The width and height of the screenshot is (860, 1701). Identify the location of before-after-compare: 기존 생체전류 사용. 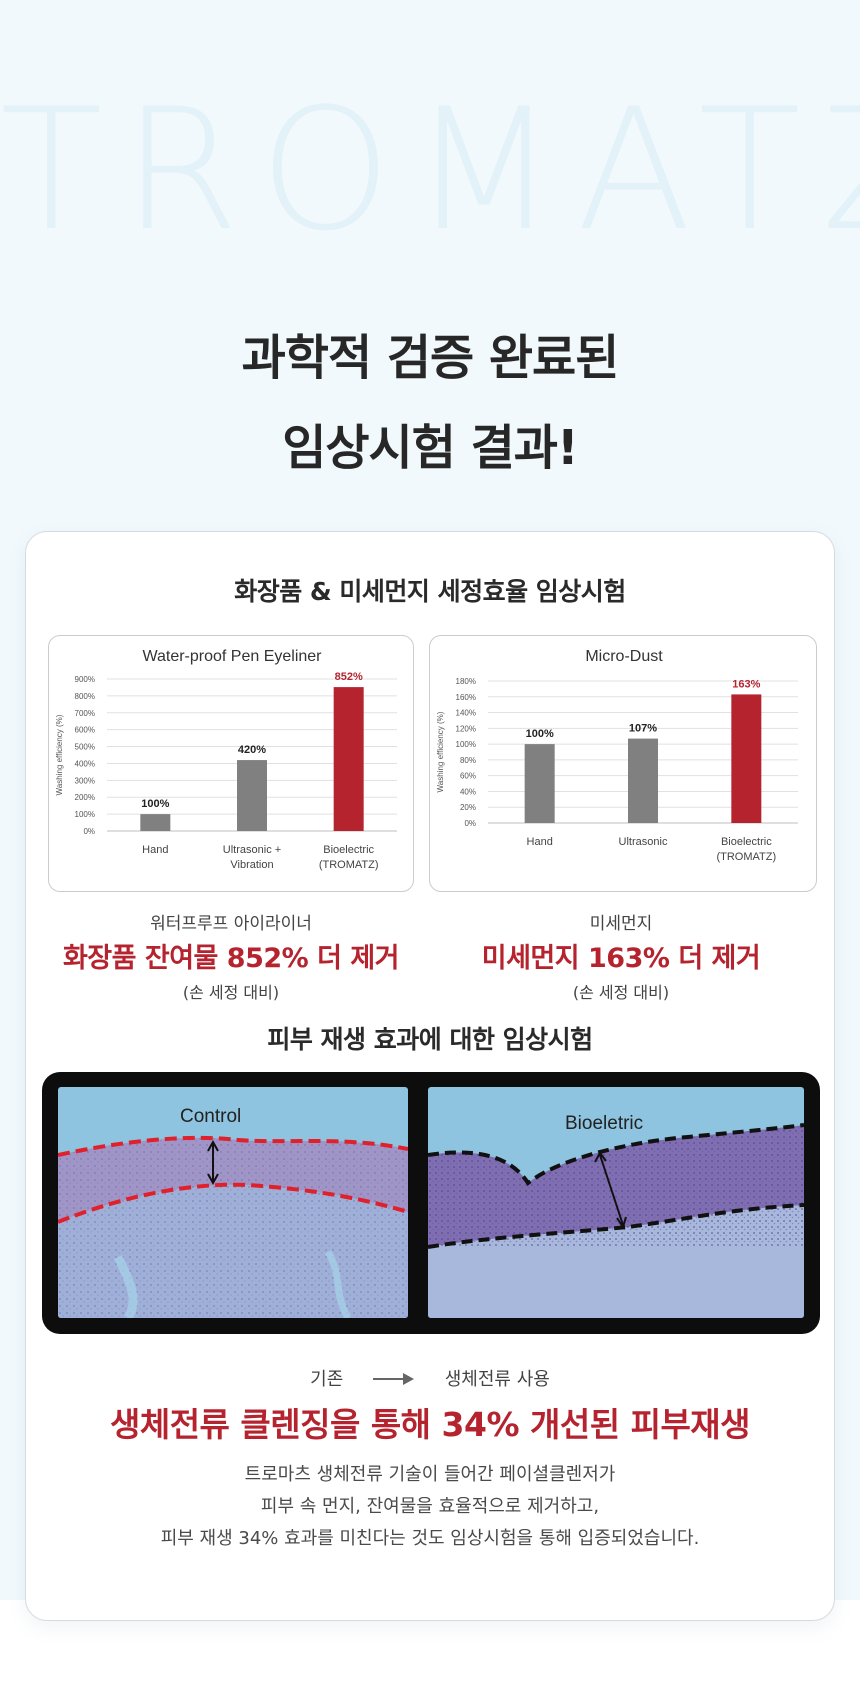
(430, 1378).